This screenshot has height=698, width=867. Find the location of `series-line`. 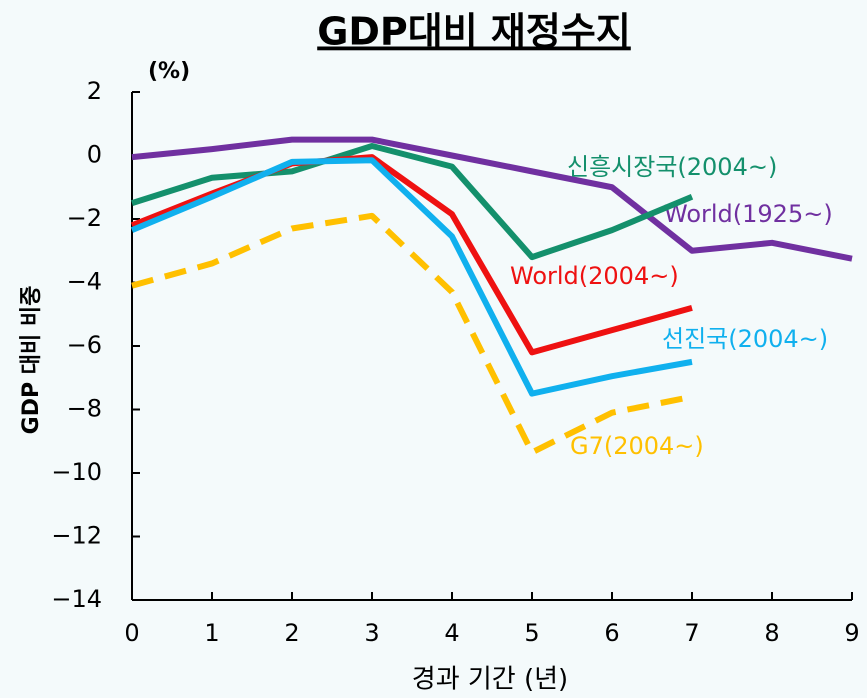

series-line is located at coordinates (412, 201).